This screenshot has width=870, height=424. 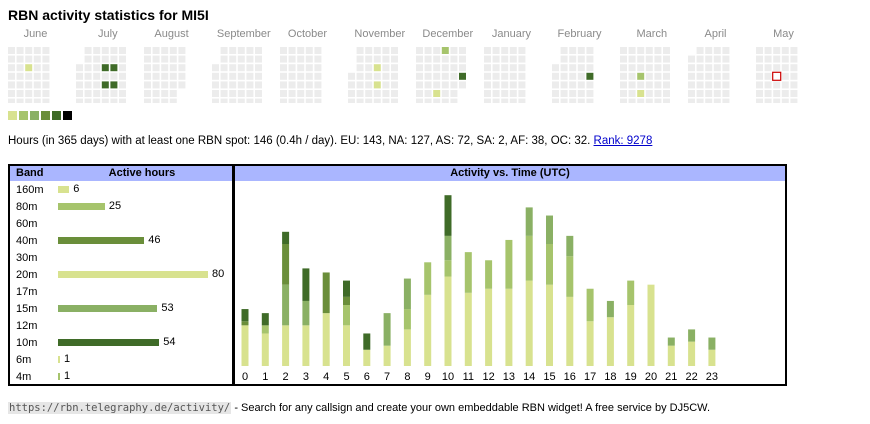 I want to click on legend-swatch-l6, so click(x=67, y=115).